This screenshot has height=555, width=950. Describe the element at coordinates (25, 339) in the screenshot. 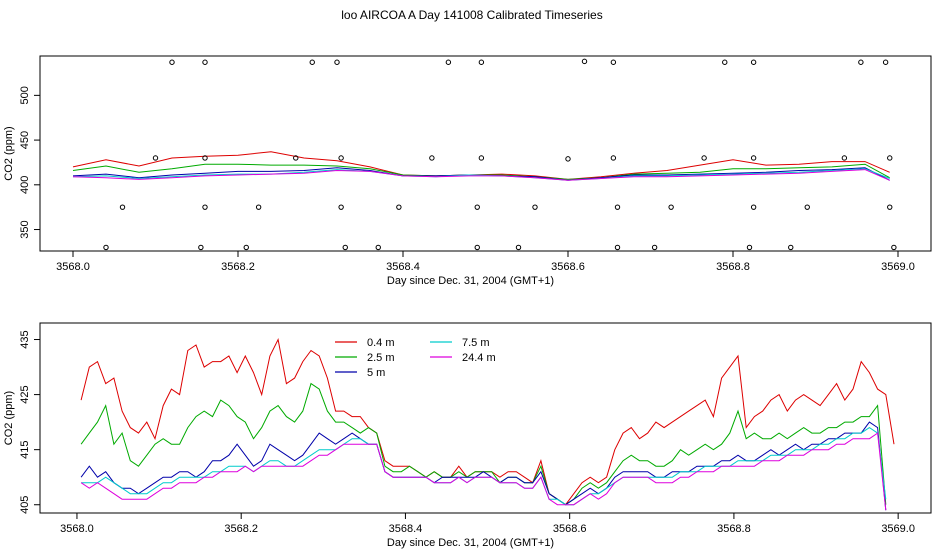

I see `bottom-y-tick-label: 435` at that location.